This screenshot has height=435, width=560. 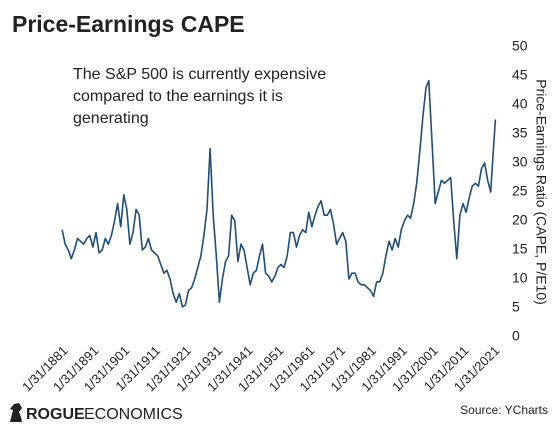 What do you see at coordinates (520, 104) in the screenshot?
I see `y-tick-label: 40` at bounding box center [520, 104].